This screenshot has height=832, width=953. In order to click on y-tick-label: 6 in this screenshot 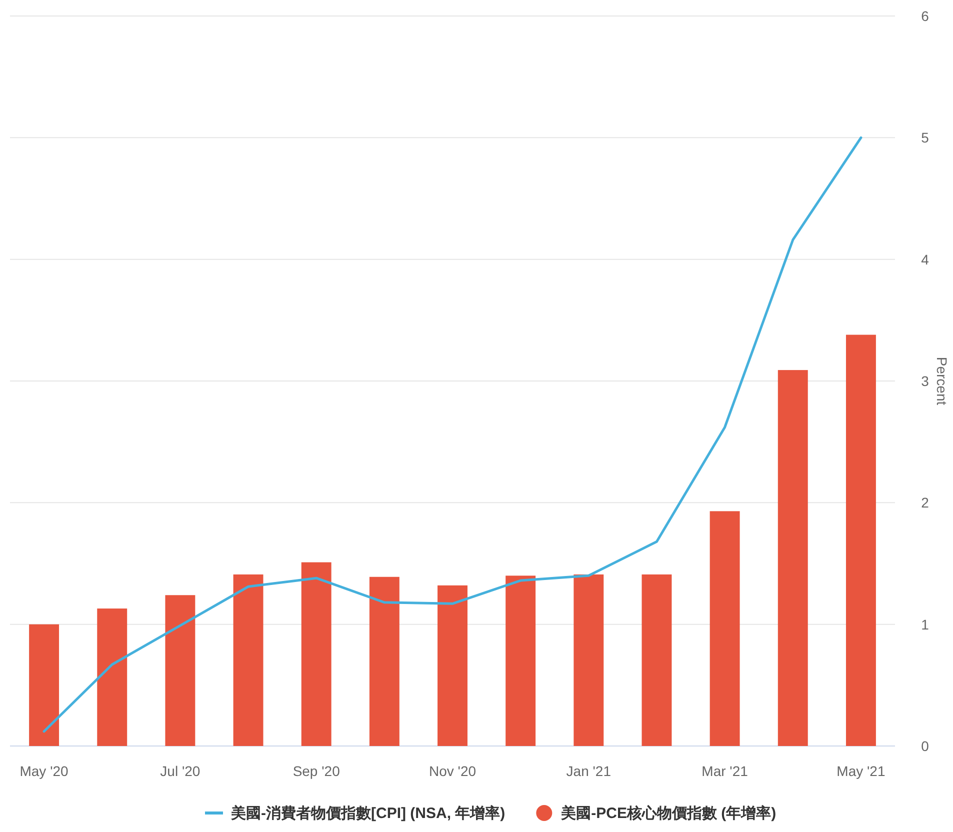, I will do `click(925, 16)`.